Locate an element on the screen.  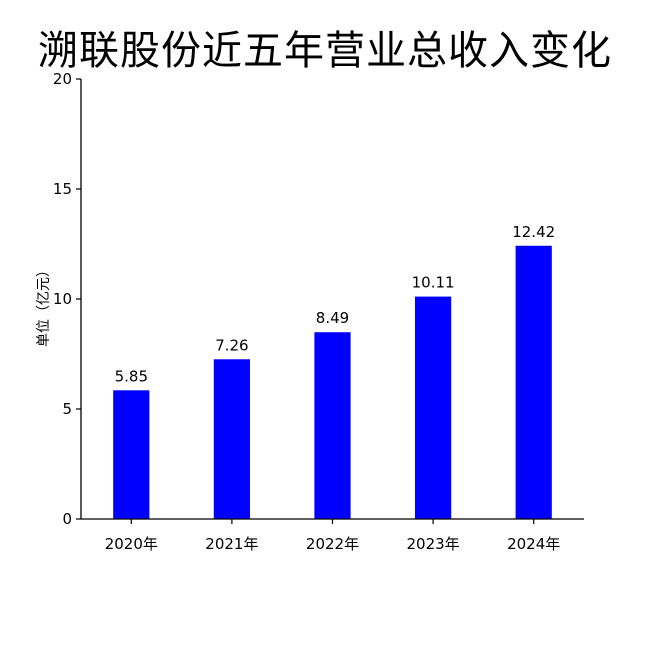
bar-value-label: 7.26 is located at coordinates (231, 345).